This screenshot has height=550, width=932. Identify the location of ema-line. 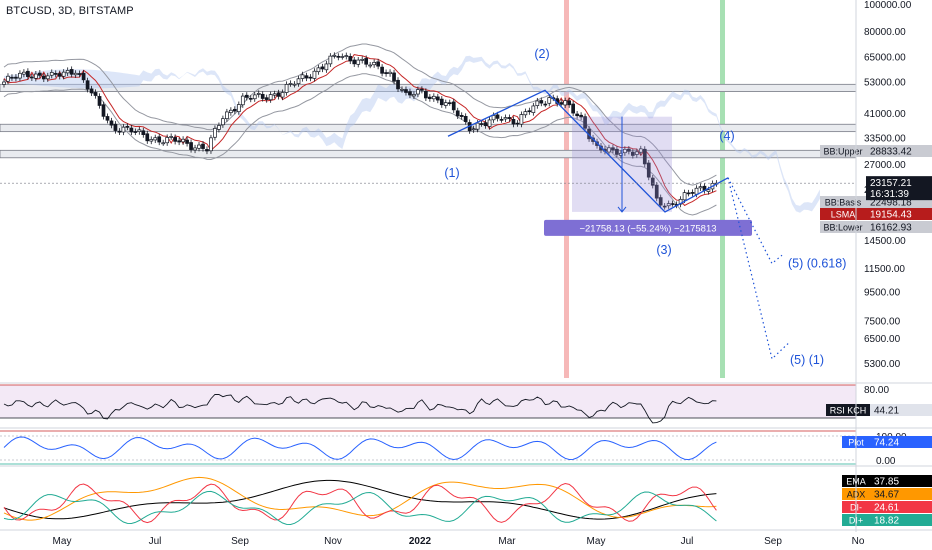
(360, 499).